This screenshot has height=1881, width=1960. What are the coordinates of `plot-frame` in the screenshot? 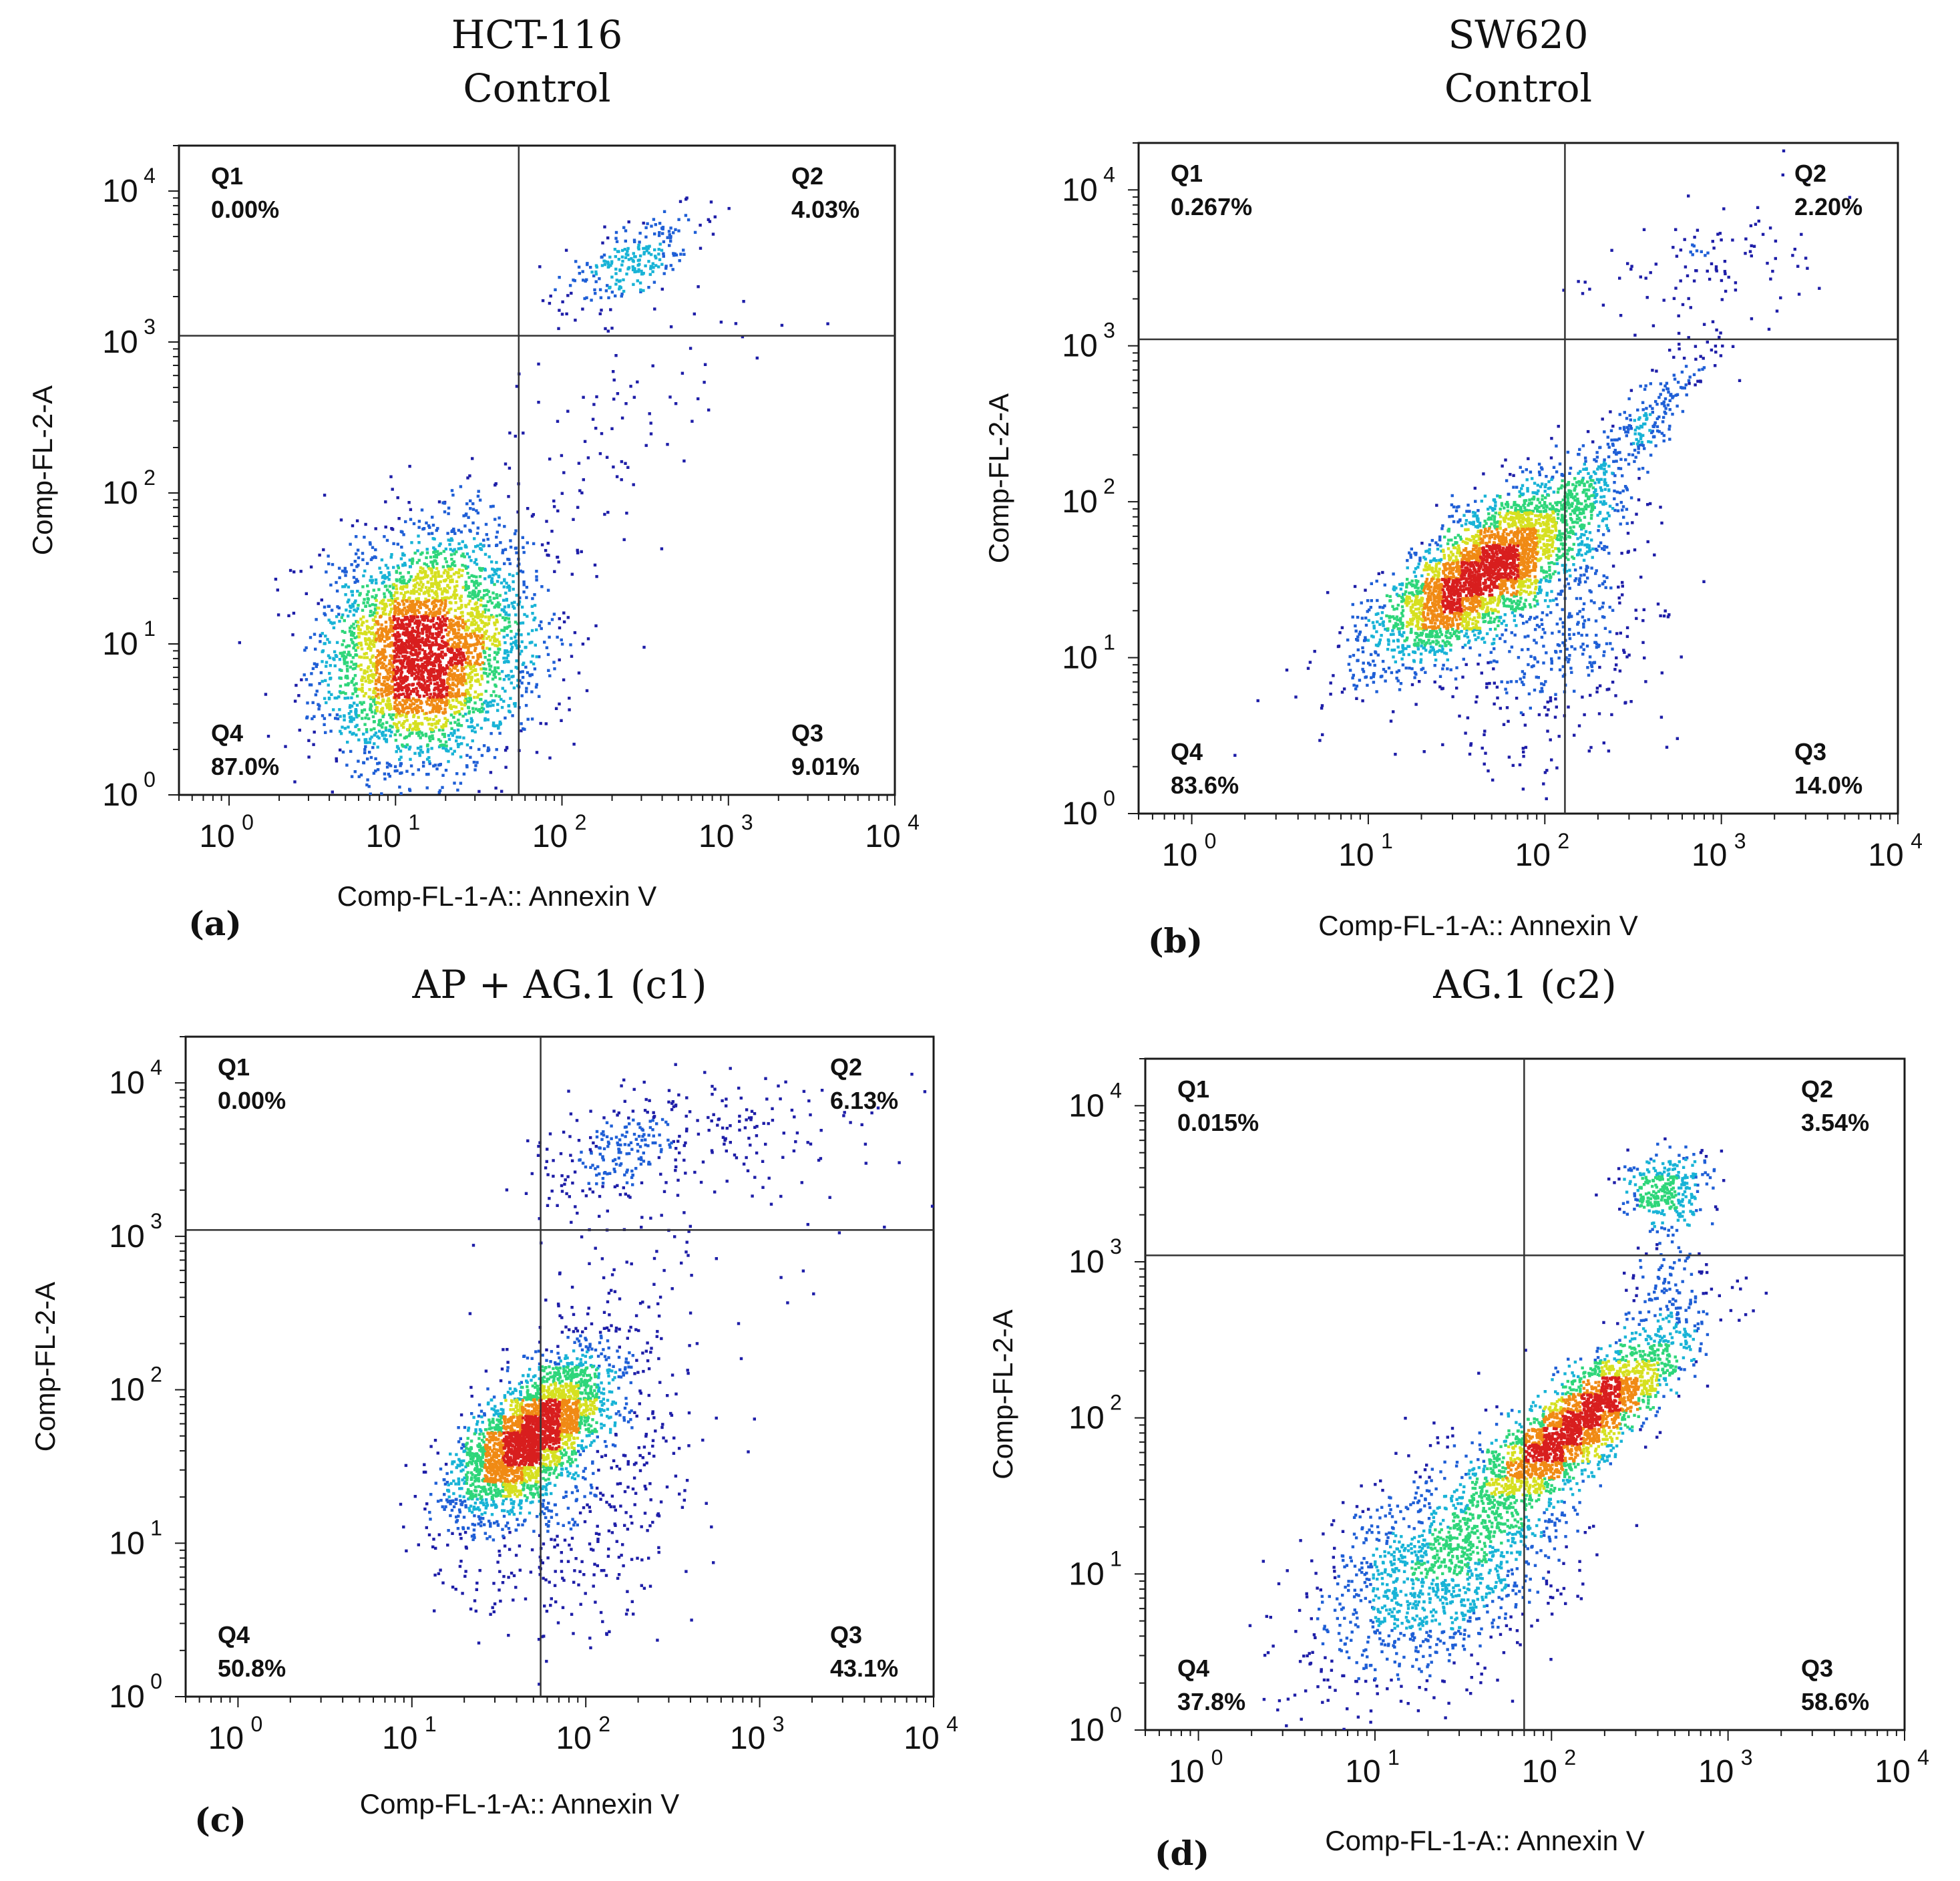 It's located at (1518, 478).